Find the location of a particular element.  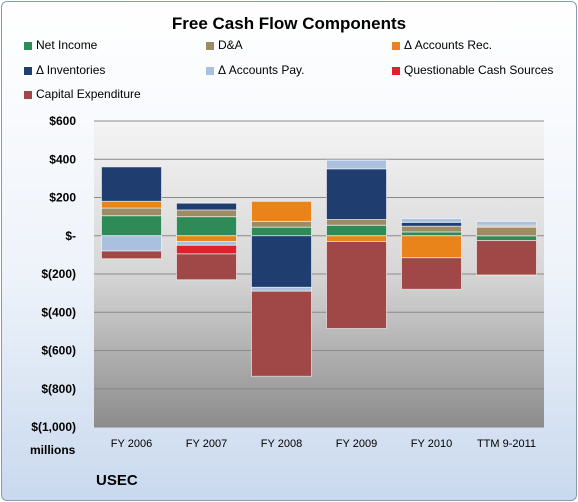

bar-accounts-rec-fy-2010 is located at coordinates (431, 247).